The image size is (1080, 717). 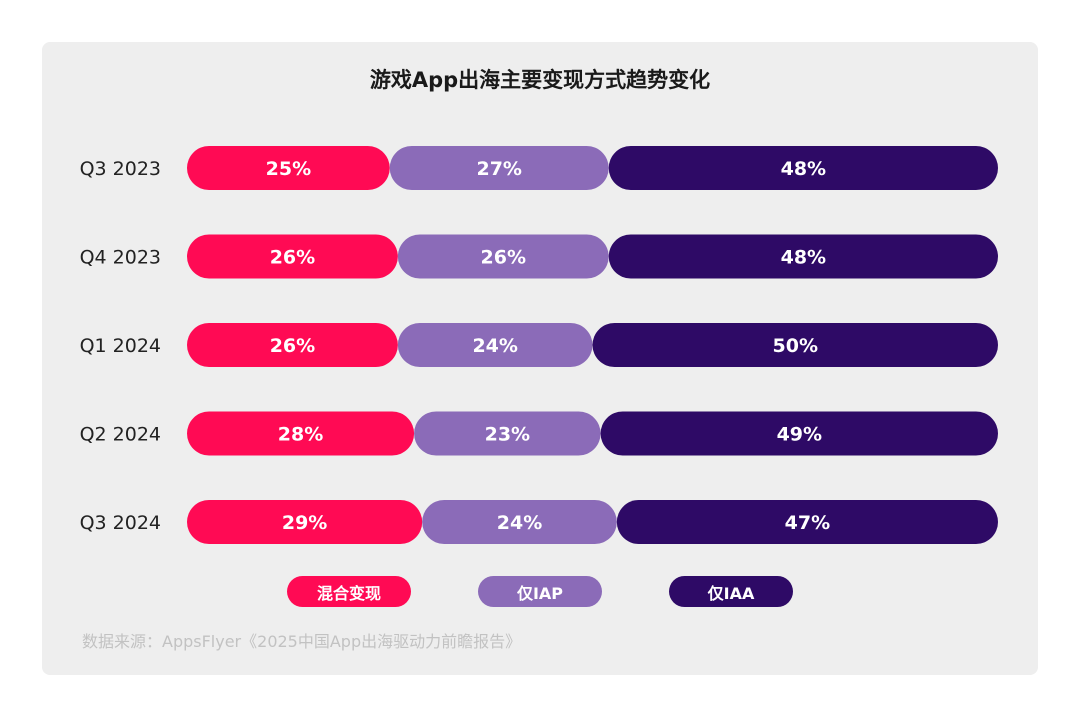 I want to click on category-label: Q3 2023, so click(x=120, y=169).